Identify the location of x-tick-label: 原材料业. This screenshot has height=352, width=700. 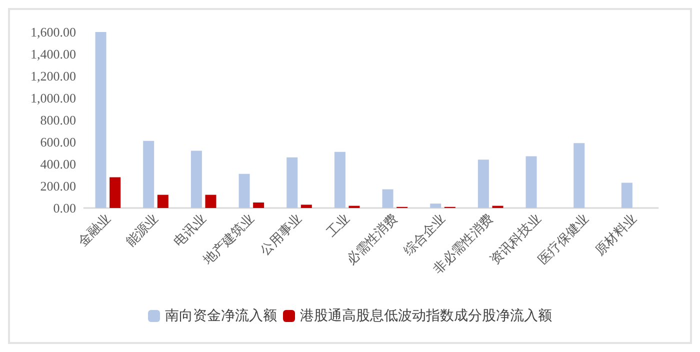
(616, 234).